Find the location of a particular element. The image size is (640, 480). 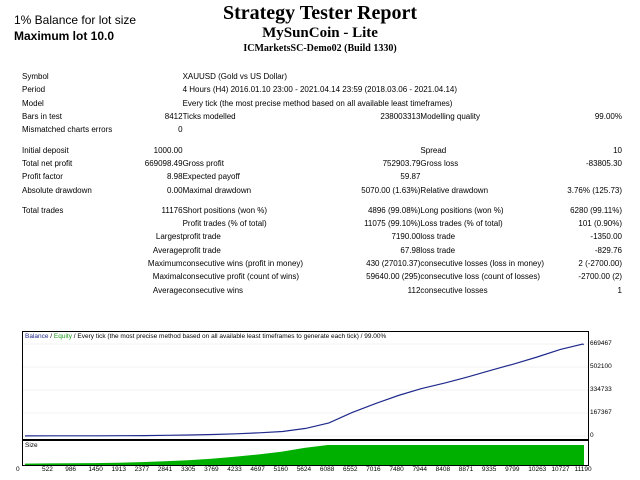

value-reldd: 3.76% (125.73) is located at coordinates (594, 190).